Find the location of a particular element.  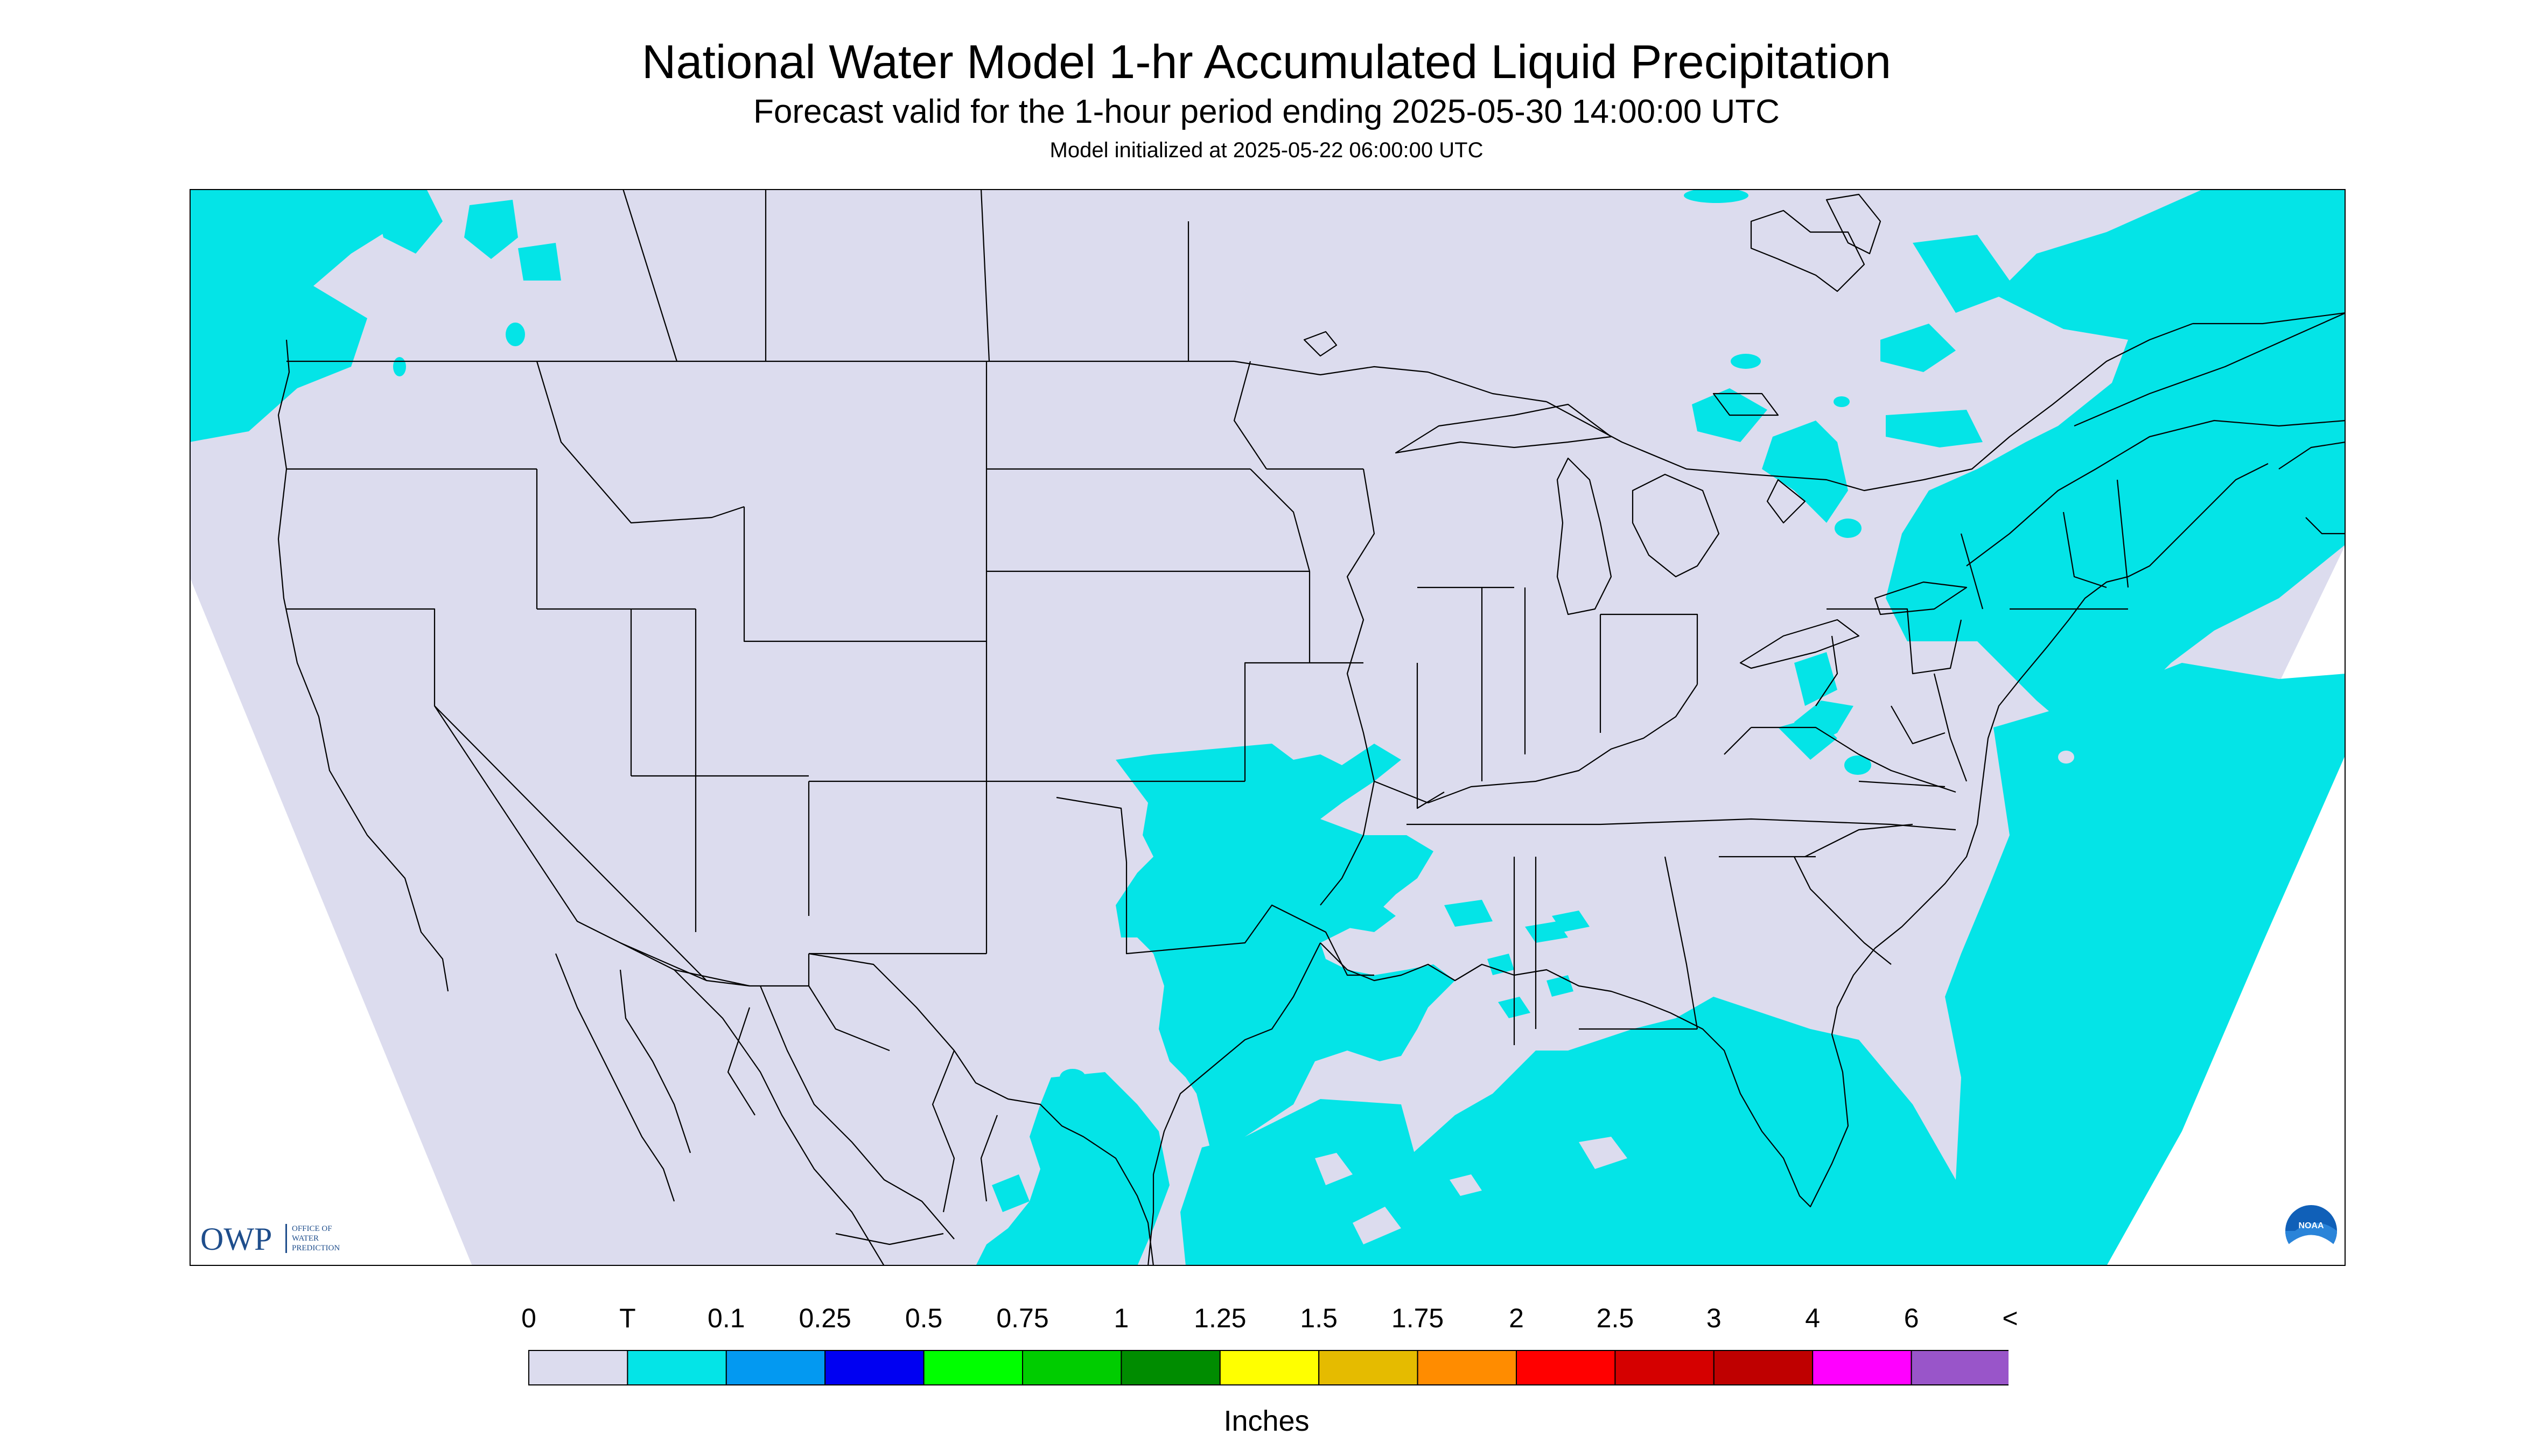

colorbar-units: Inches is located at coordinates (1266, 1421).